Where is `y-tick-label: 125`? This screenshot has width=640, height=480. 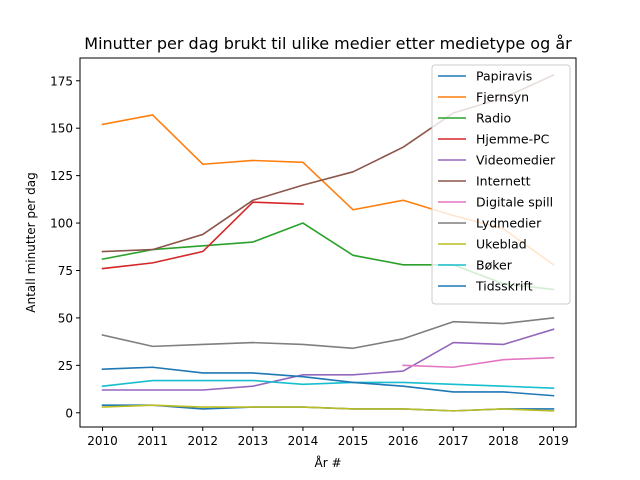 y-tick-label: 125 is located at coordinates (61, 176).